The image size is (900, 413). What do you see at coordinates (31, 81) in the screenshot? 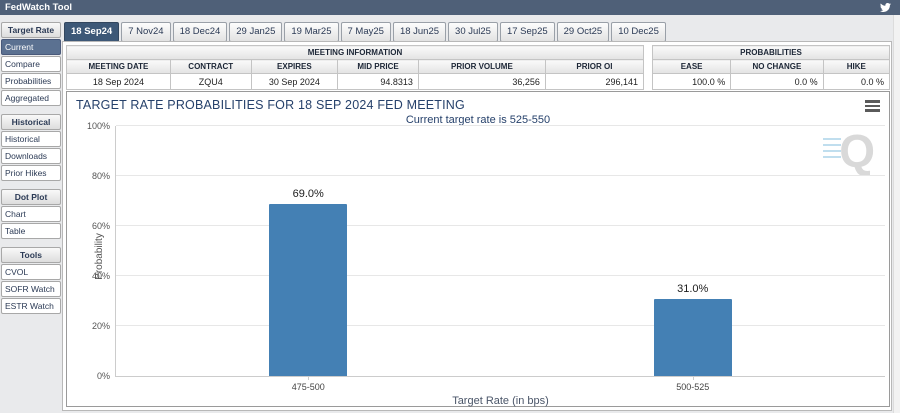
I see `sidebar-item-probabilities: Probabilities` at bounding box center [31, 81].